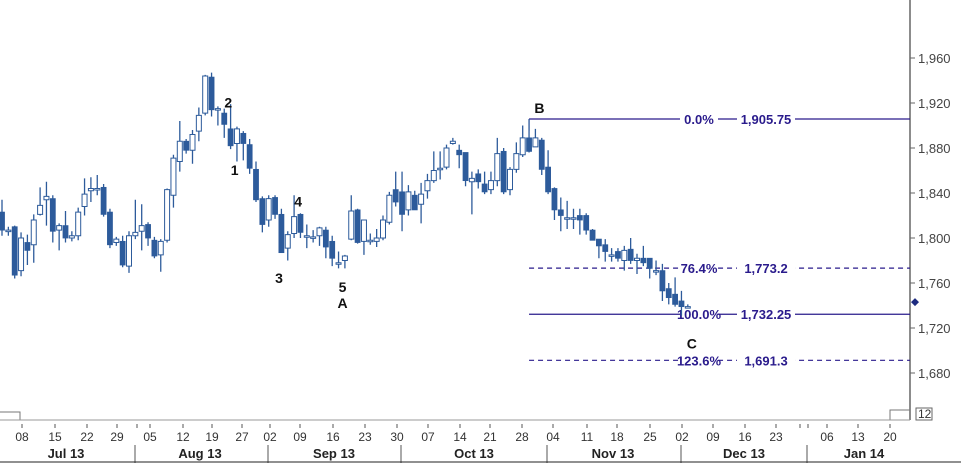 Image resolution: width=961 pixels, height=463 pixels. I want to click on x-month-label: Aug 13, so click(199, 453).